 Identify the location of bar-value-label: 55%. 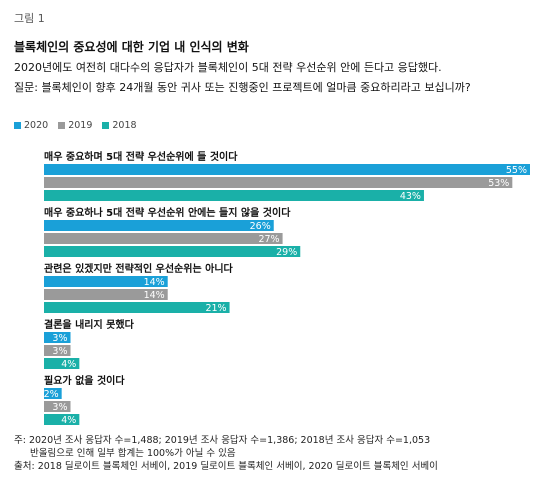
(516, 170).